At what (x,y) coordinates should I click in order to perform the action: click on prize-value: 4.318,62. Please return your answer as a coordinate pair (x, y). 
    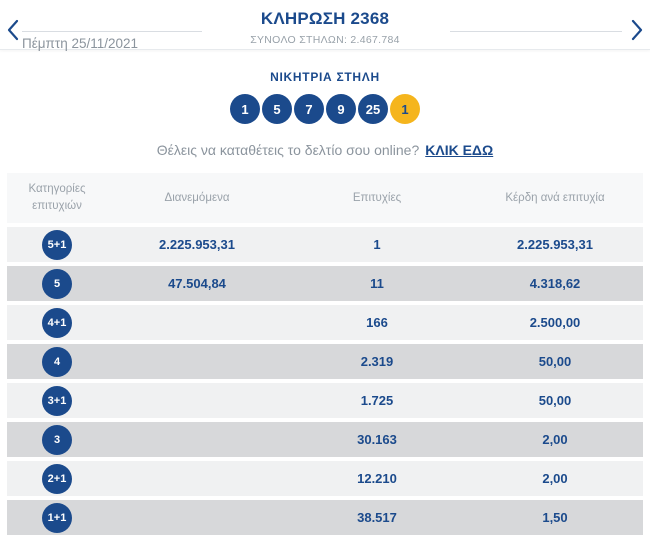
    Looking at the image, I should click on (555, 283).